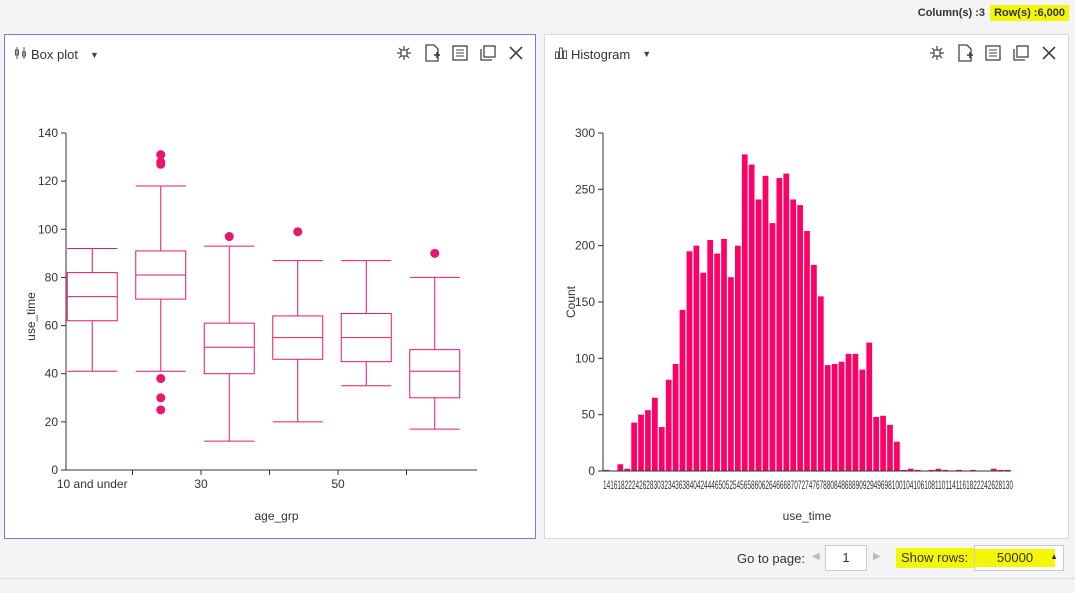  I want to click on histogram-title-dropdown: Histogram ▼, so click(603, 54).